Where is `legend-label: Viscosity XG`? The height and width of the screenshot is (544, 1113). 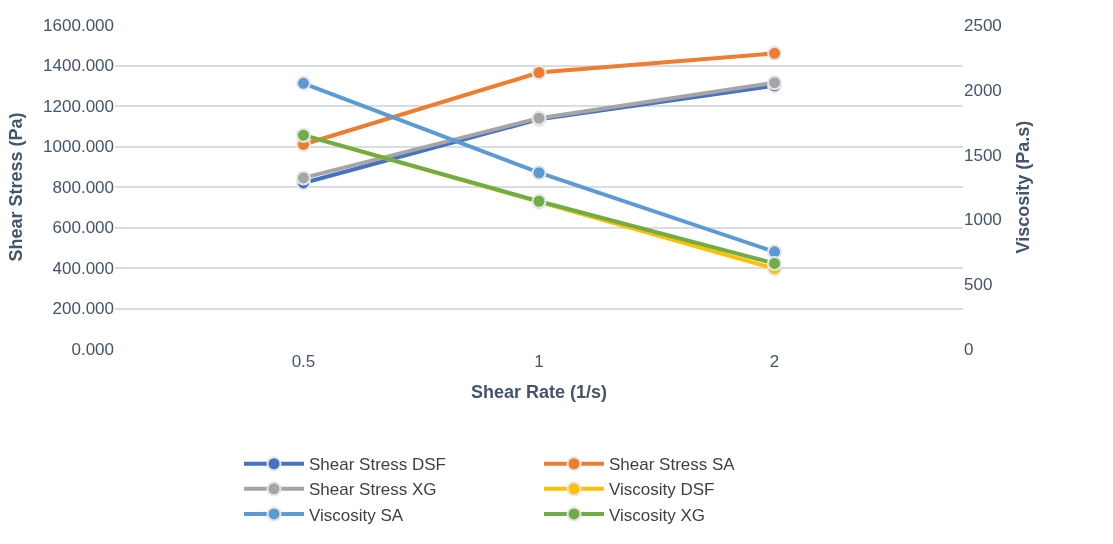
legend-label: Viscosity XG is located at coordinates (657, 515).